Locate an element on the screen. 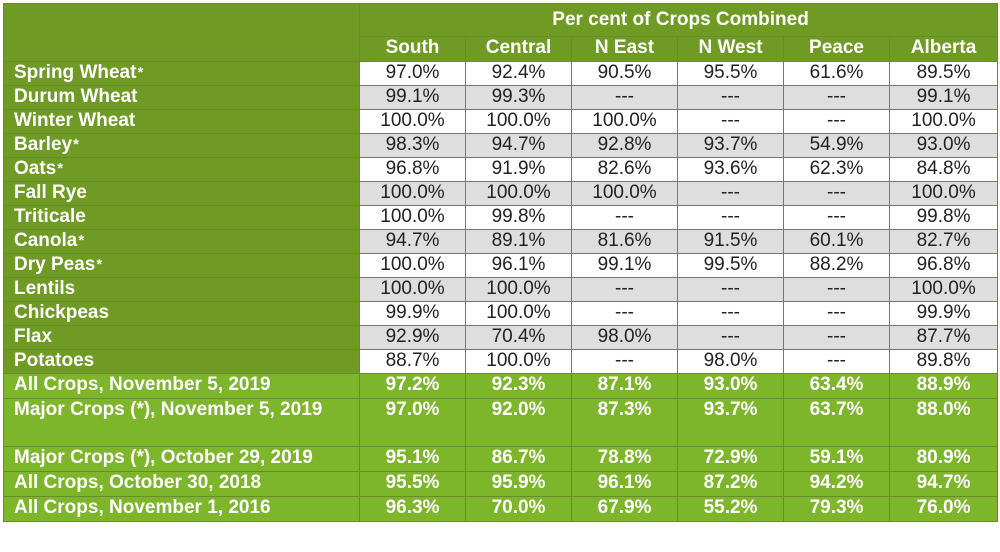 The image size is (1000, 552). row-label: Canola* is located at coordinates (181, 241).